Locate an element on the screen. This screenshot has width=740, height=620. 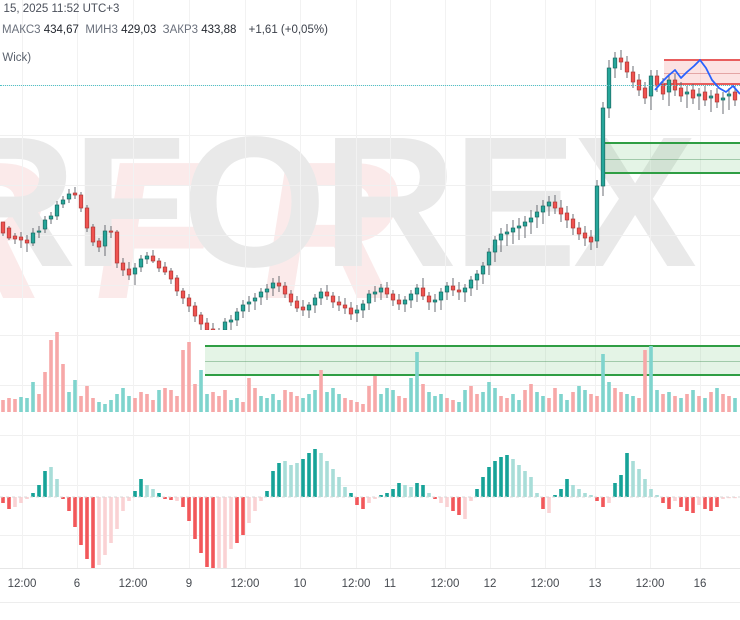
close-label: ЗАКР3 is located at coordinates (180, 30).